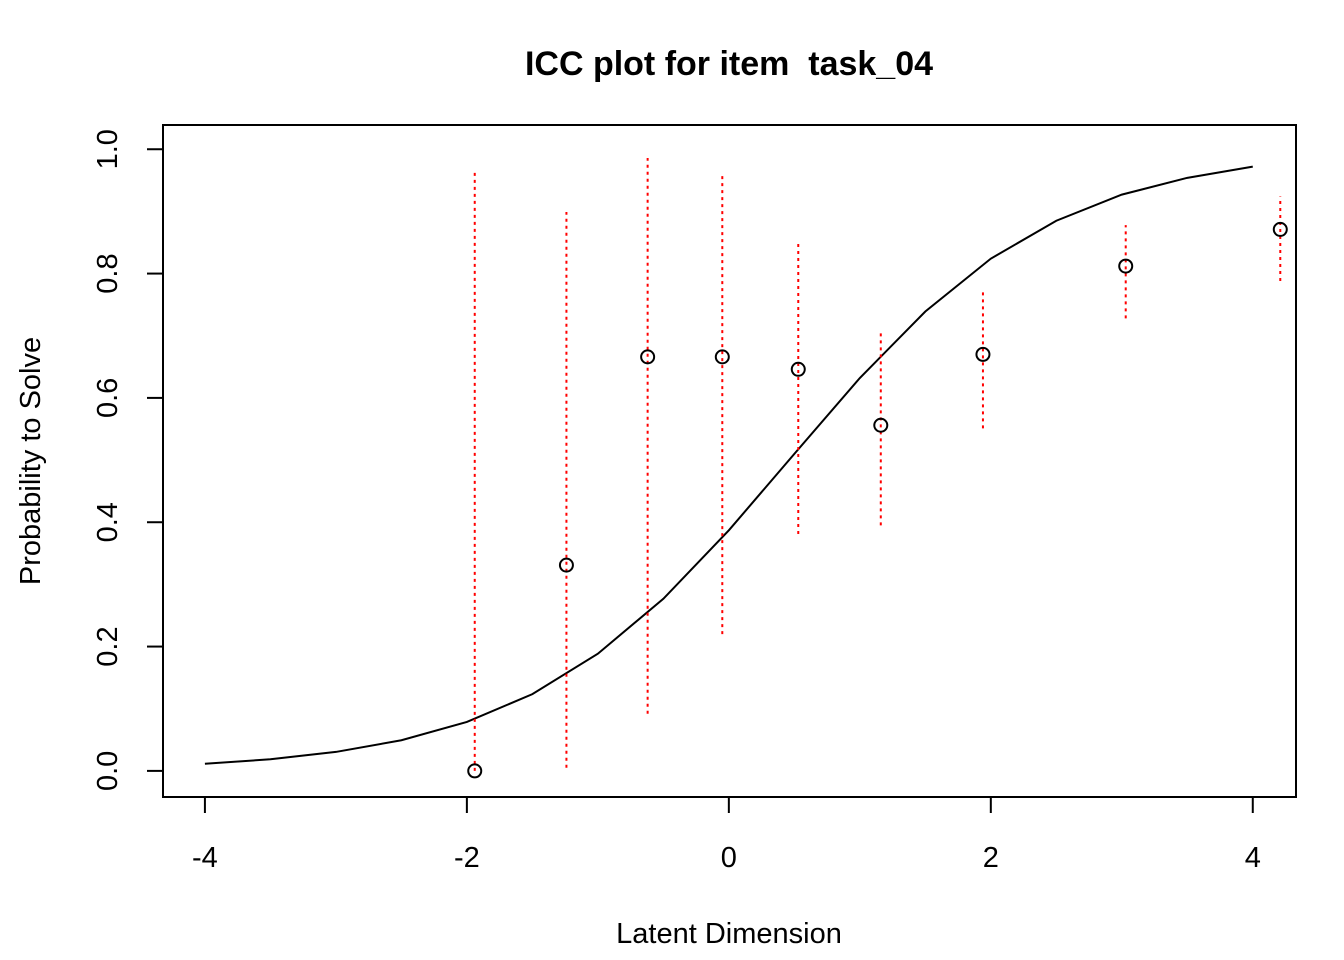 The image size is (1344, 960). I want to click on y-tick-label: 0.0, so click(108, 771).